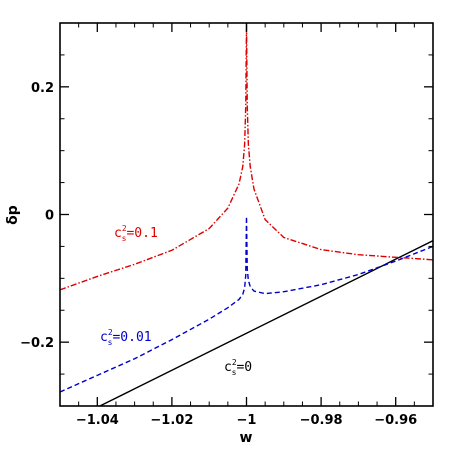 The width and height of the screenshot is (457, 457). I want to click on x-tick-label: −0.96, so click(395, 420).